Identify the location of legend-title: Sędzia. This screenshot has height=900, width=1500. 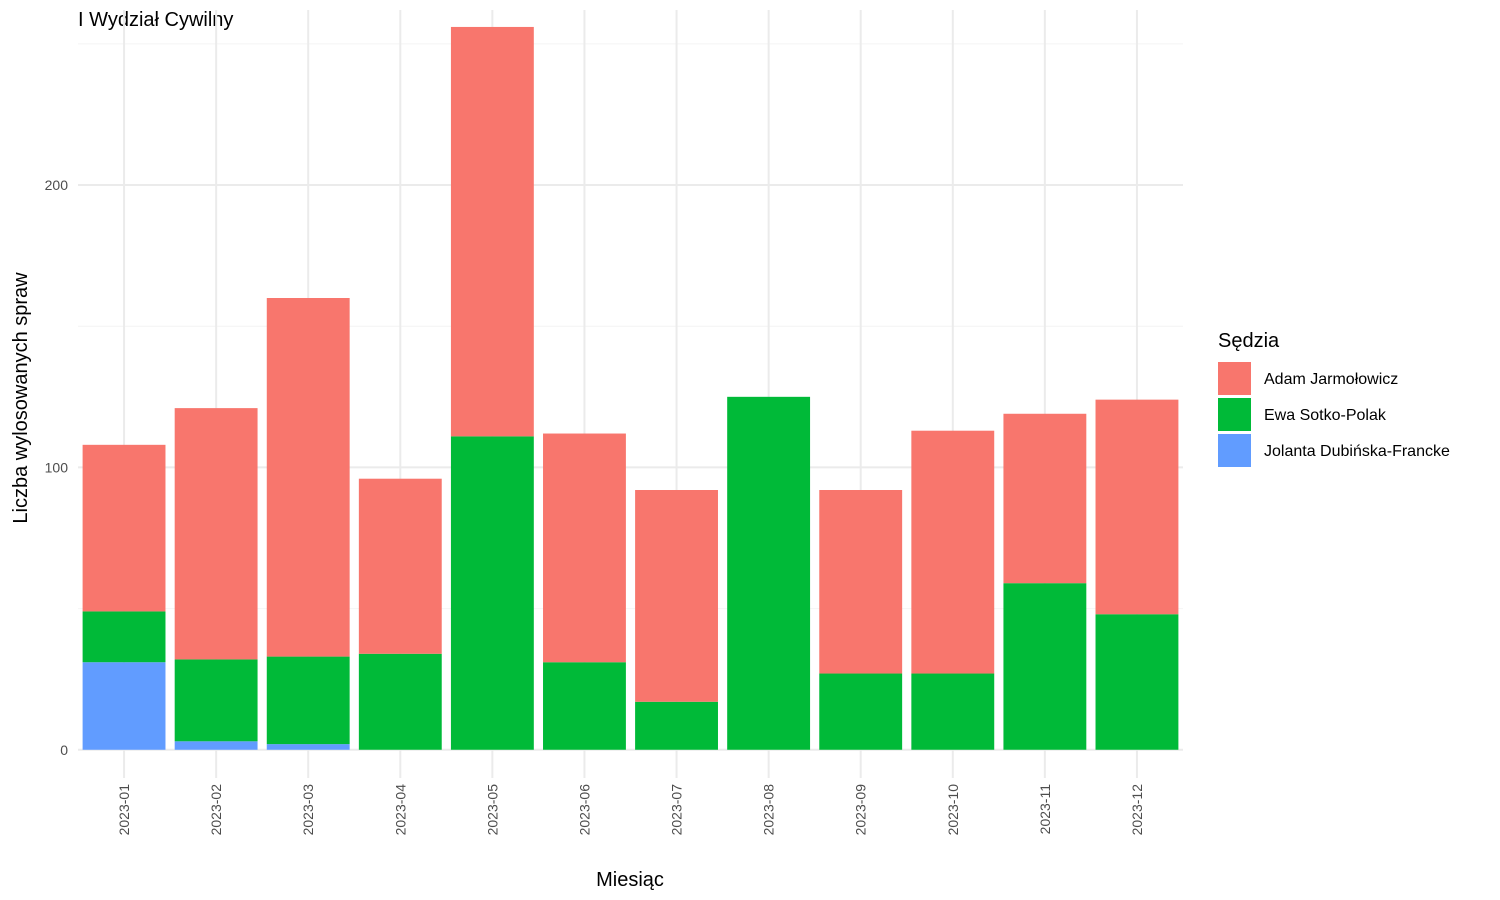
(1249, 341).